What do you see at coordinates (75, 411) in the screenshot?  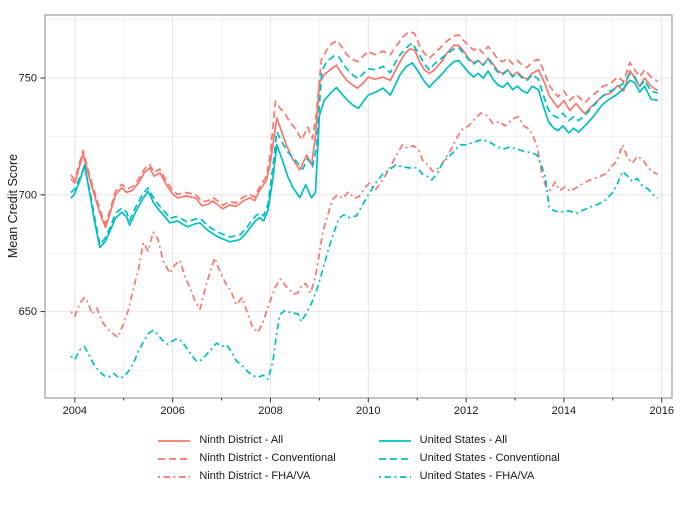 I see `x-axis-tick-label: 2004` at bounding box center [75, 411].